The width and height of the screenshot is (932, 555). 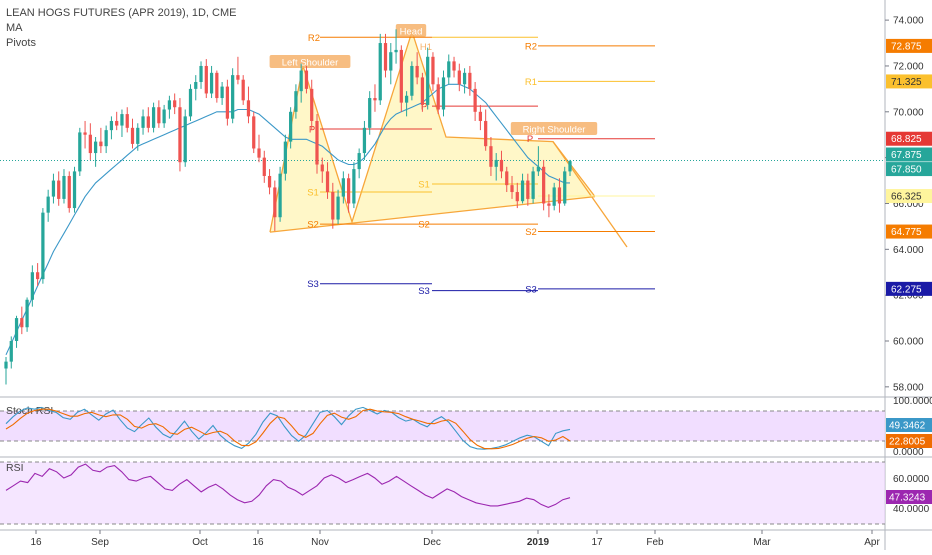 I want to click on price-badge: 67.850, so click(x=906, y=170).